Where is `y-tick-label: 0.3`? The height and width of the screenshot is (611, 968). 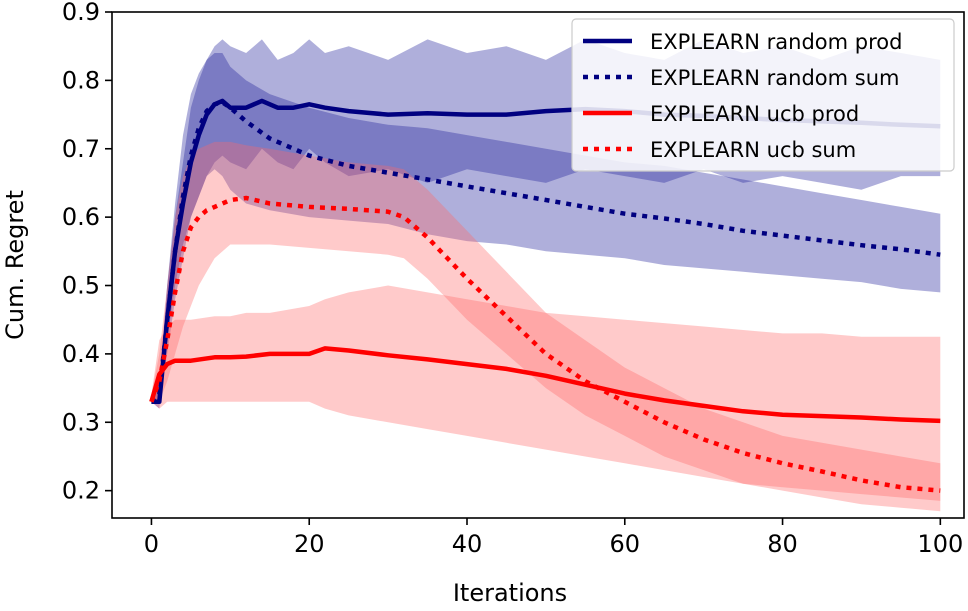 y-tick-label: 0.3 is located at coordinates (81, 422).